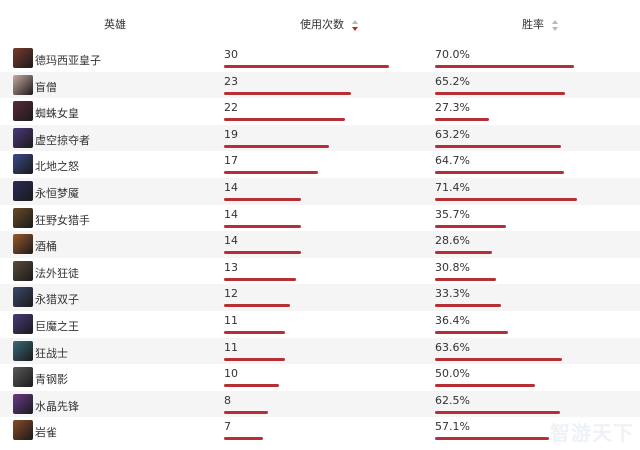 The image size is (640, 450). What do you see at coordinates (231, 347) in the screenshot?
I see `uses-count: 11` at bounding box center [231, 347].